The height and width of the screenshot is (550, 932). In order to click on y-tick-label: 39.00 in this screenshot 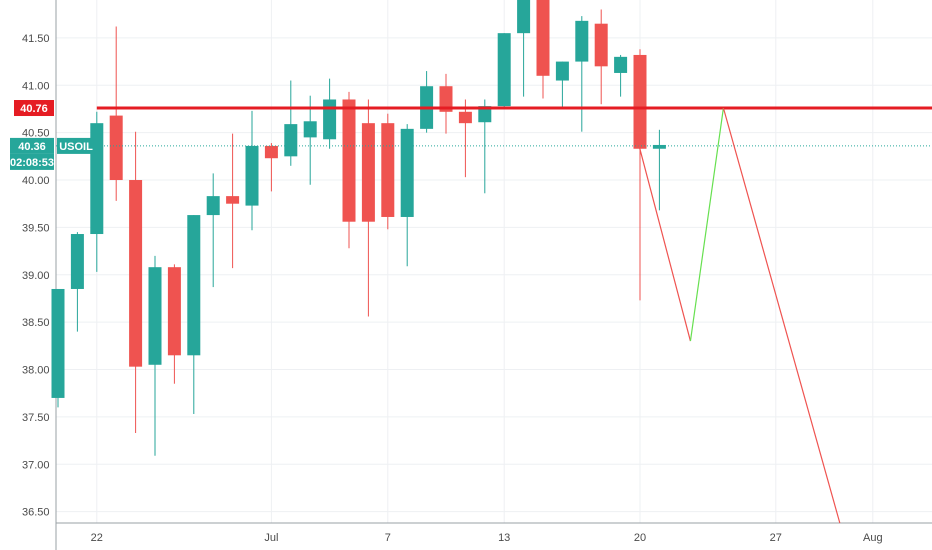, I will do `click(36, 276)`.